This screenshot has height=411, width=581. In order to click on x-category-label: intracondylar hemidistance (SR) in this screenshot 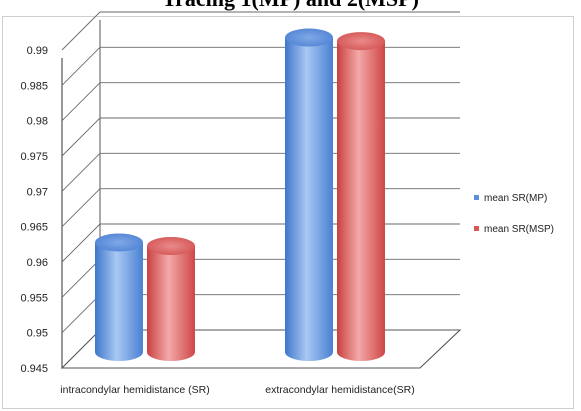, I will do `click(134, 390)`.